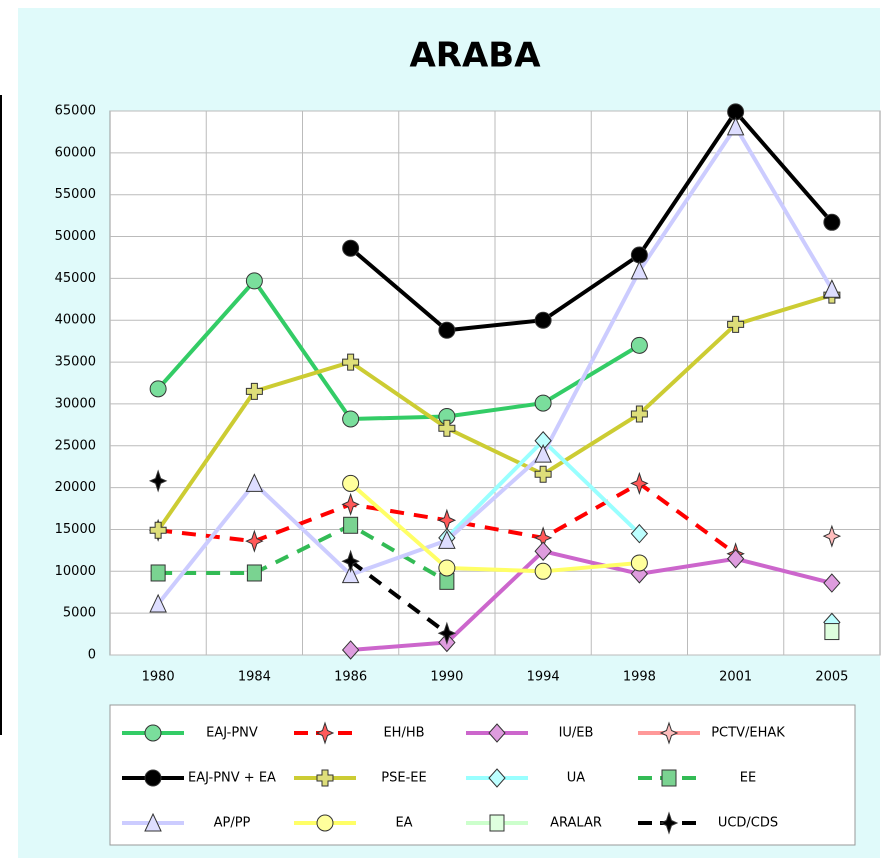  Describe the element at coordinates (75, 194) in the screenshot. I see `y-tick-label: 55000` at that location.